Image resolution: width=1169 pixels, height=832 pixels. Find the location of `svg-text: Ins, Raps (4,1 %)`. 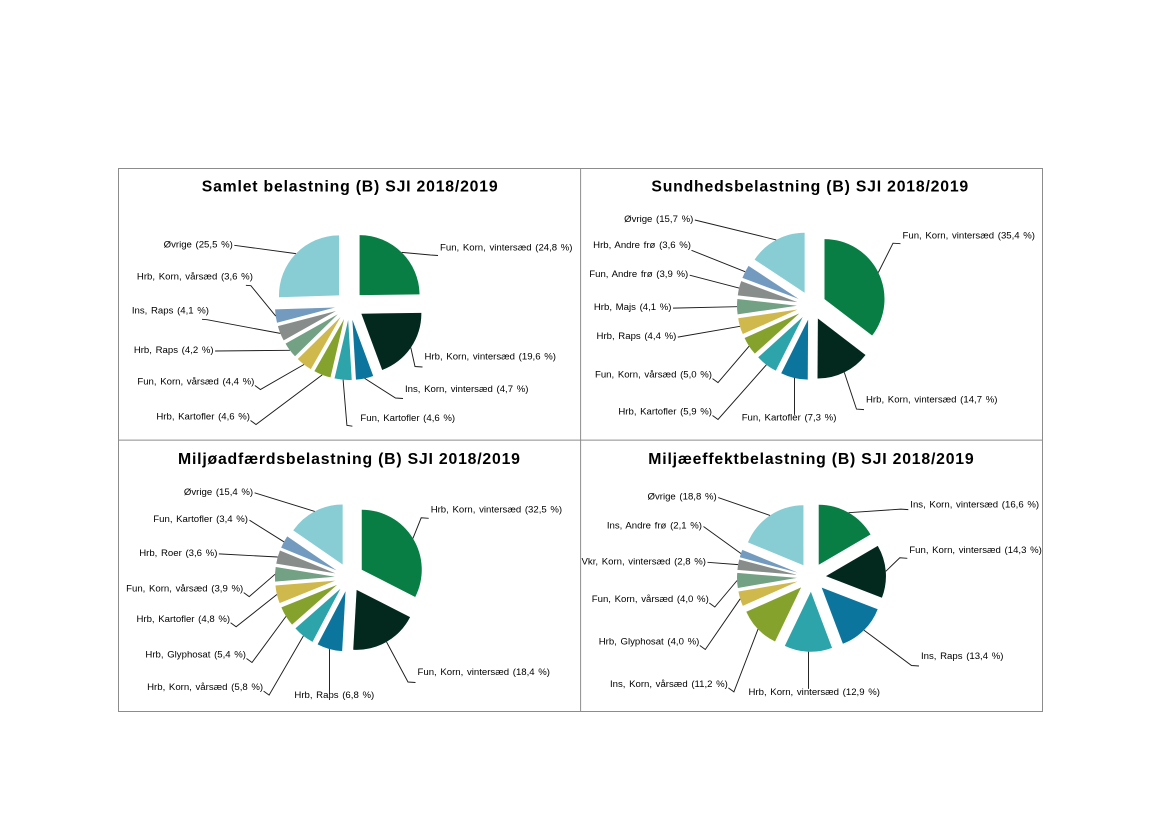

svg-text: Ins, Raps (4,1 %) is located at coordinates (170, 311).